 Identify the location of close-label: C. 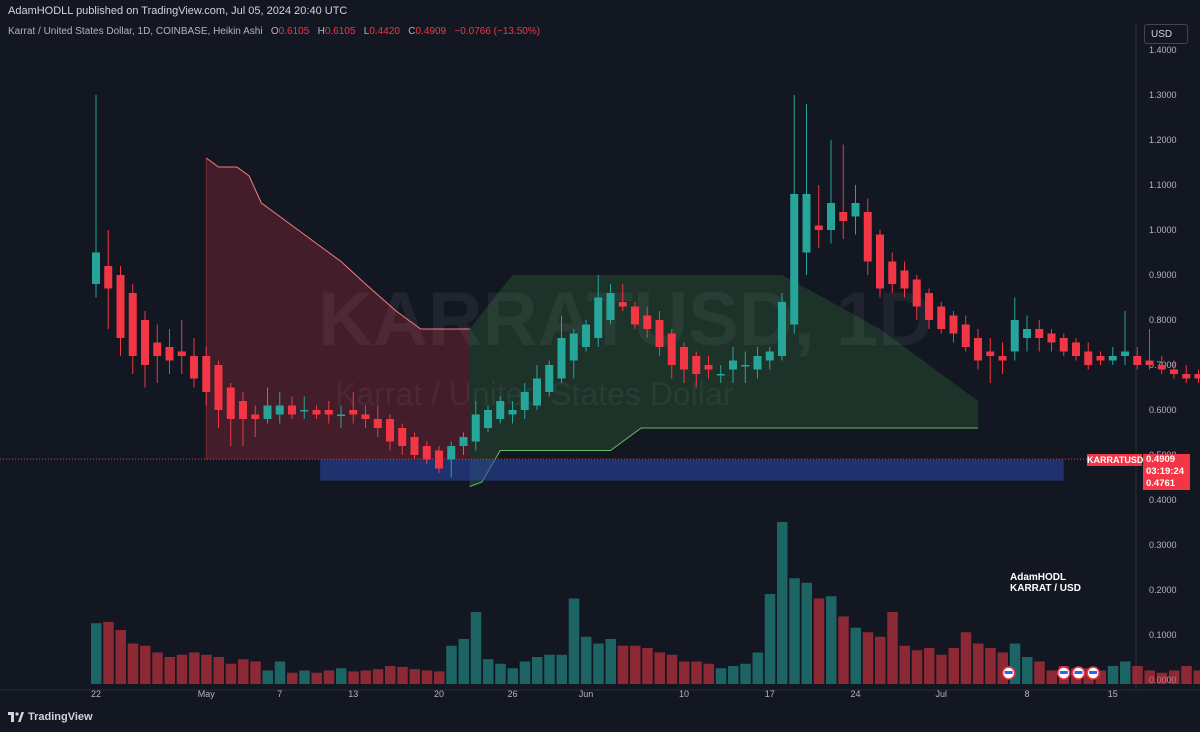
(412, 31).